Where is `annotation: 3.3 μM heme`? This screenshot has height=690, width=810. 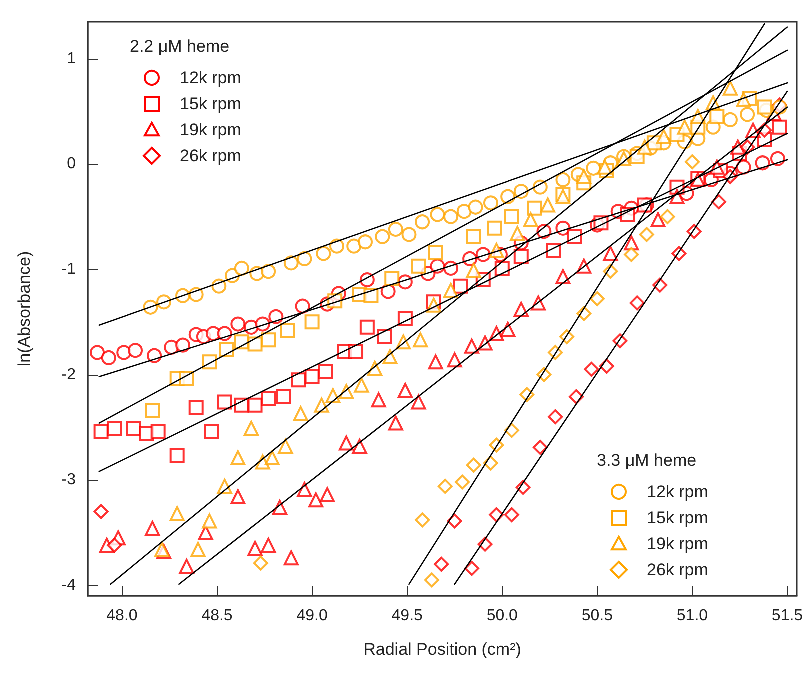
annotation: 3.3 μM heme is located at coordinates (647, 460).